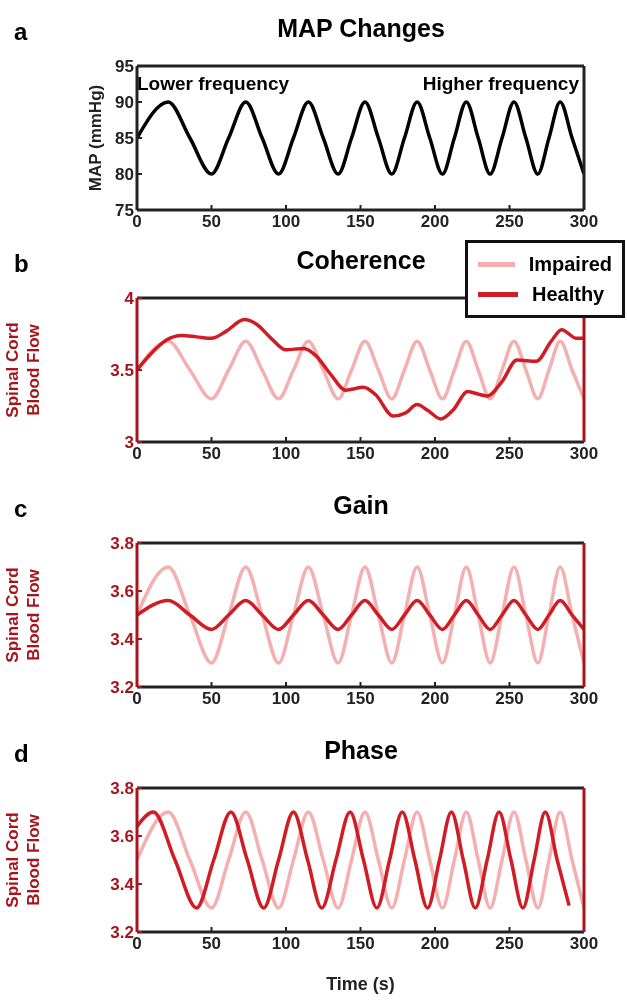  What do you see at coordinates (122, 371) in the screenshot?
I see `y-tick-label: 3.5` at bounding box center [122, 371].